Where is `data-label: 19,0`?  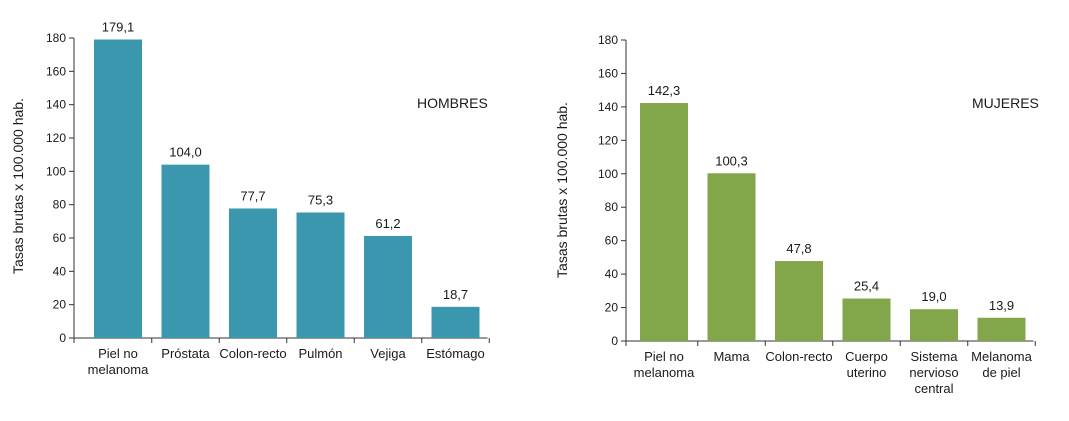
data-label: 19,0 is located at coordinates (933, 296).